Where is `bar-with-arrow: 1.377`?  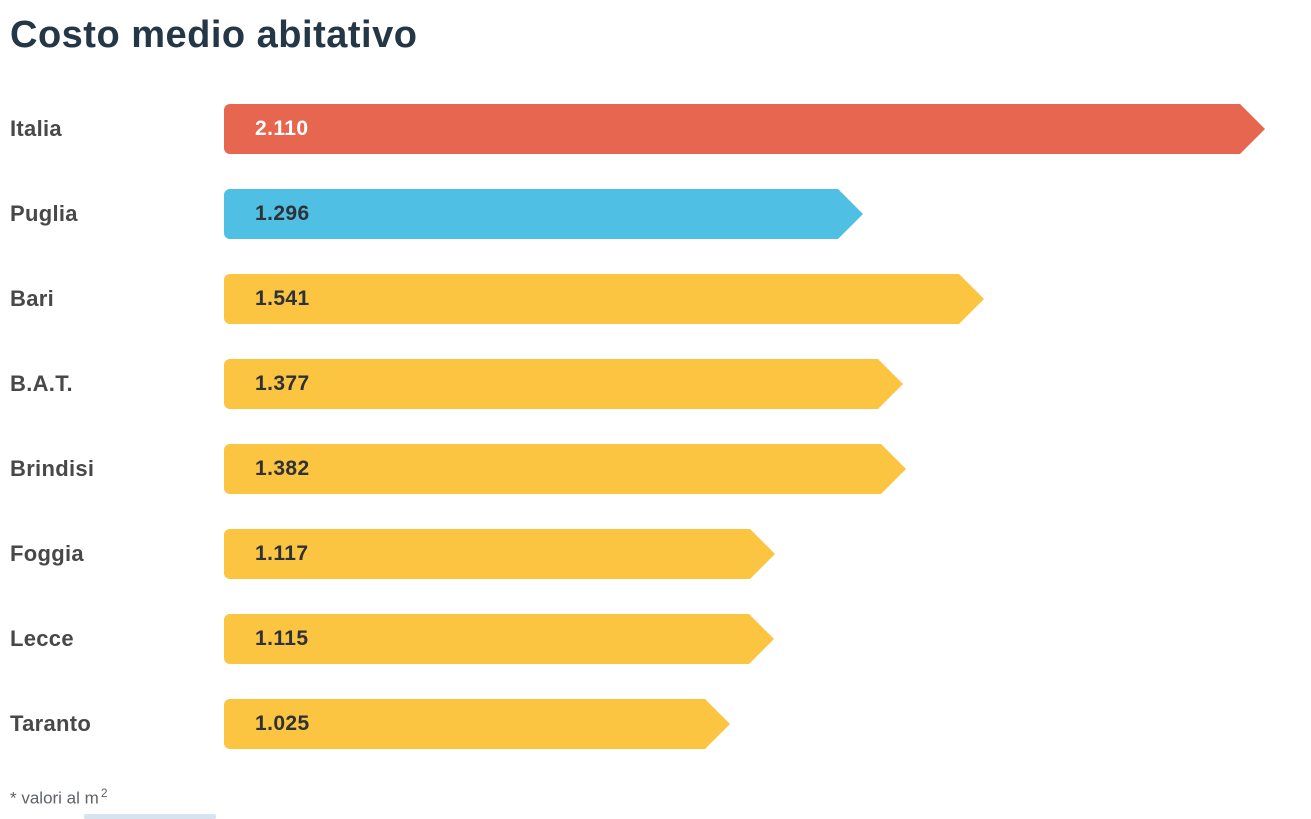
bar-with-arrow: 1.377 is located at coordinates (563, 383).